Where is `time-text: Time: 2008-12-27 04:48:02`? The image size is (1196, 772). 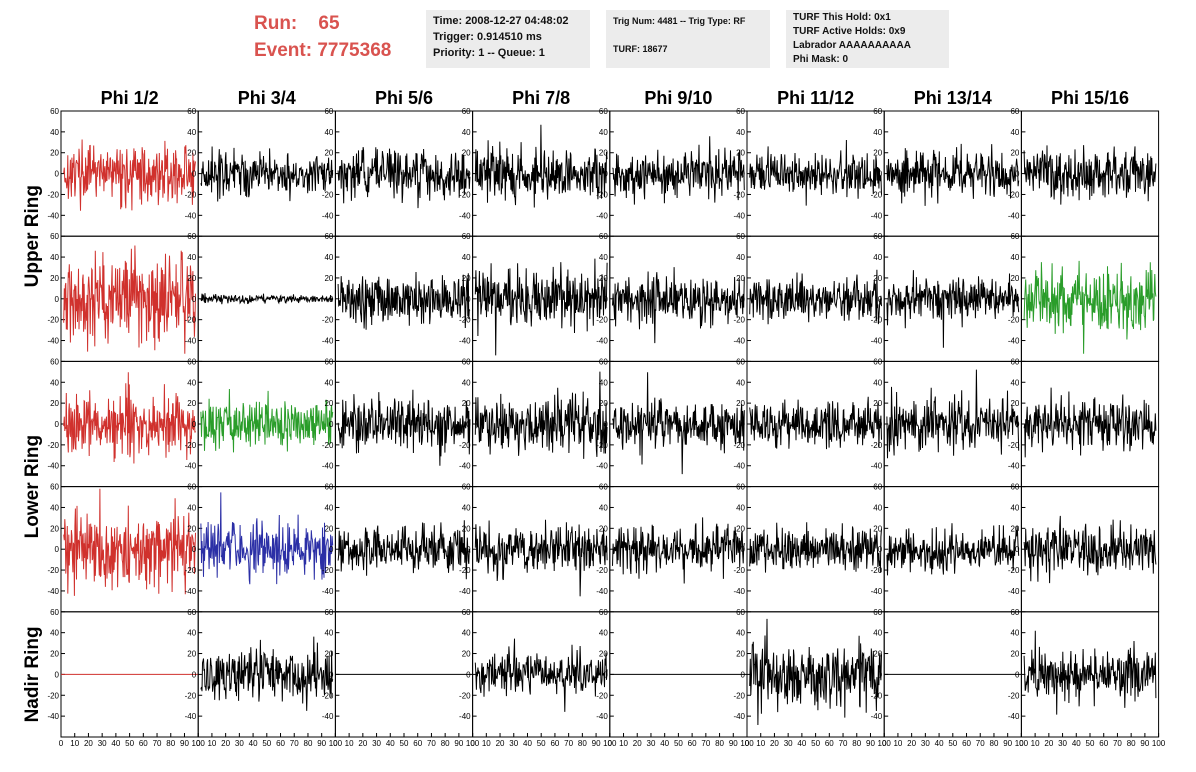 time-text: Time: 2008-12-27 04:48:02 is located at coordinates (501, 21).